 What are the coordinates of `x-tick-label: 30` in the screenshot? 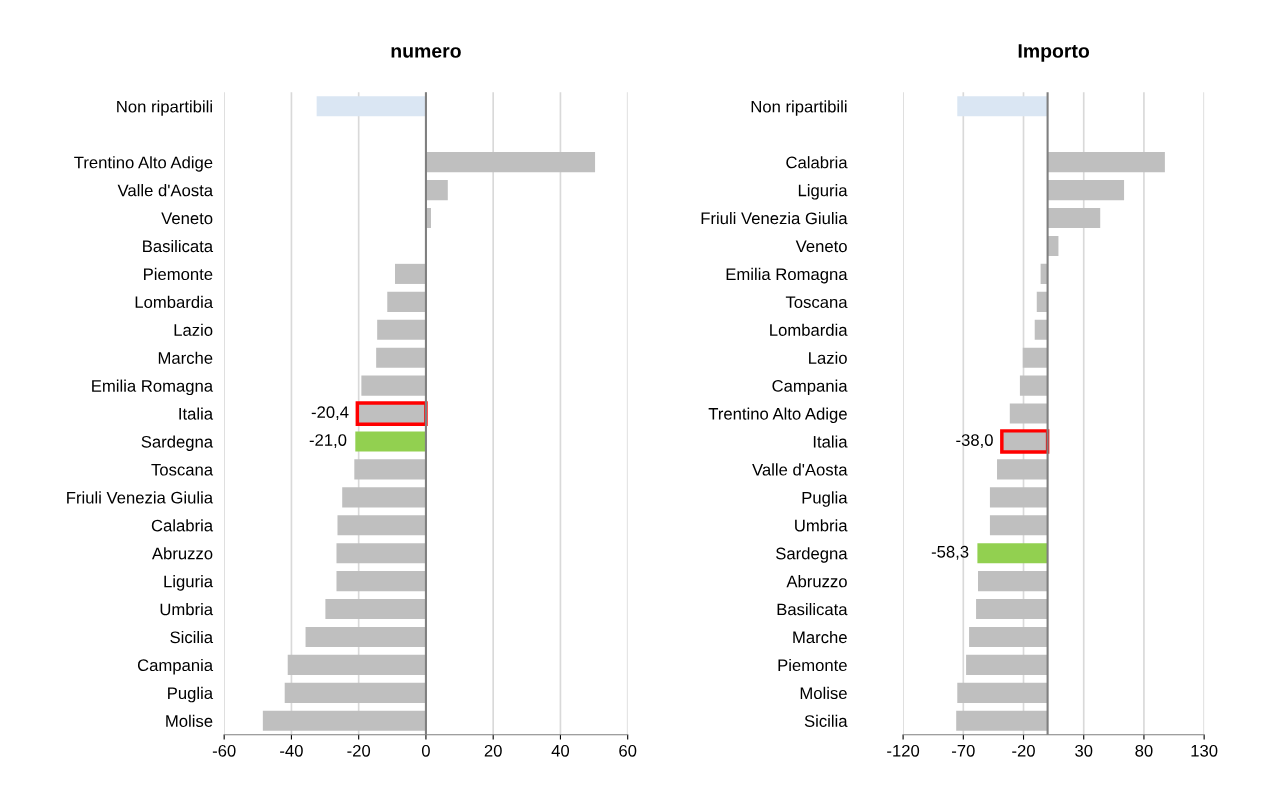 It's located at (1084, 750).